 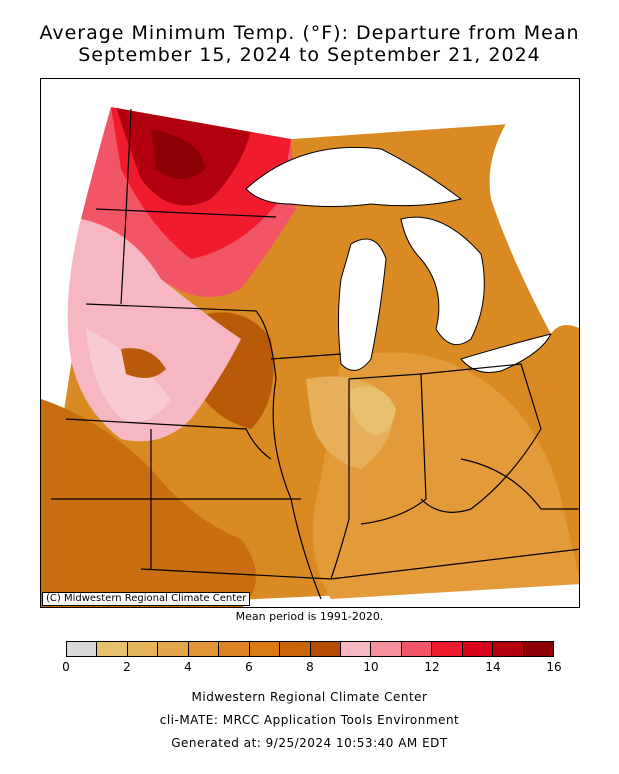 I want to click on legend-tick-label: 10, so click(x=371, y=667).